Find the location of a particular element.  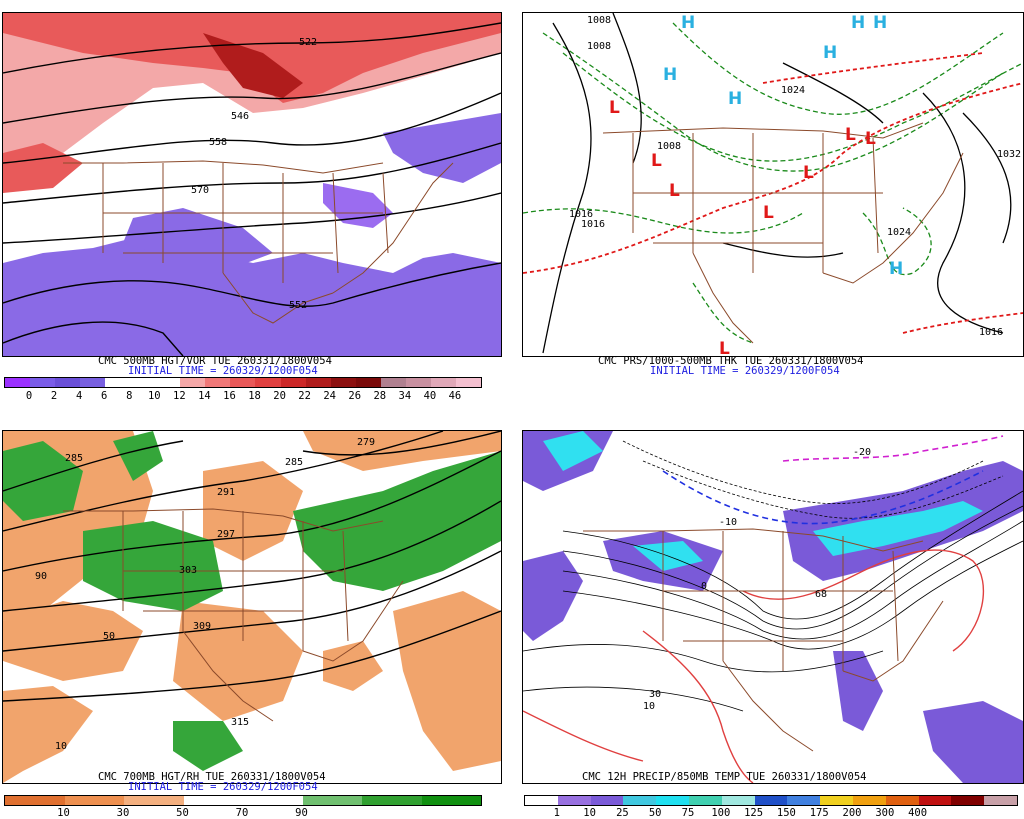

contour-label: 279 is located at coordinates (366, 442).